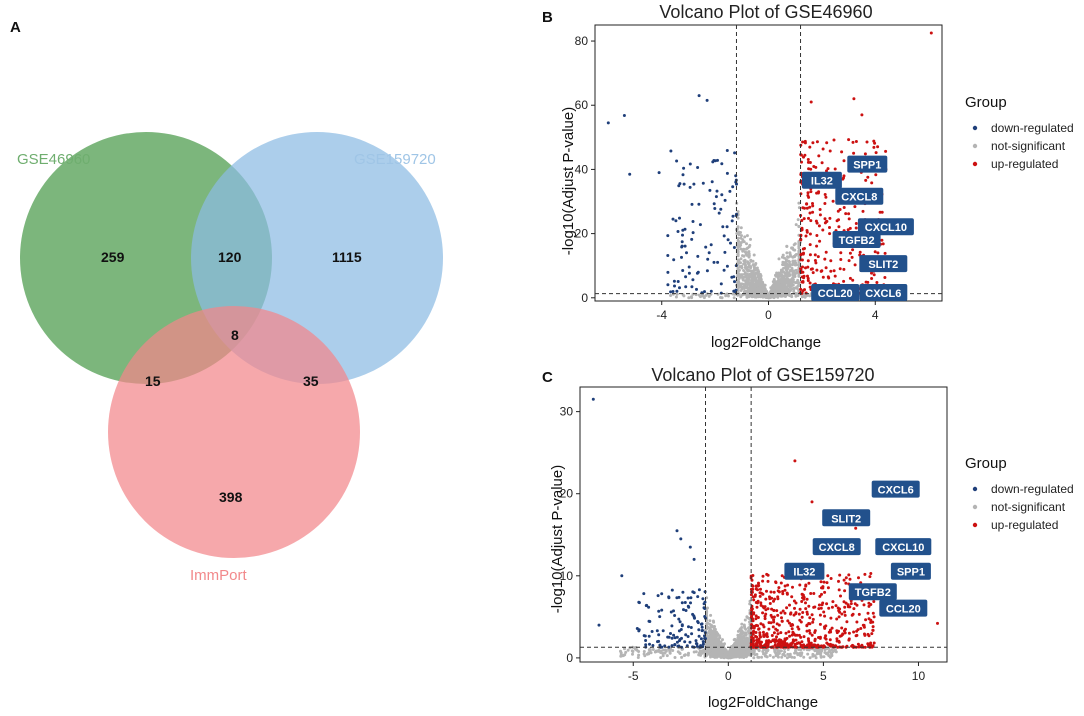  I want to click on gene-label-cxcl6: CXCL6, so click(895, 489).